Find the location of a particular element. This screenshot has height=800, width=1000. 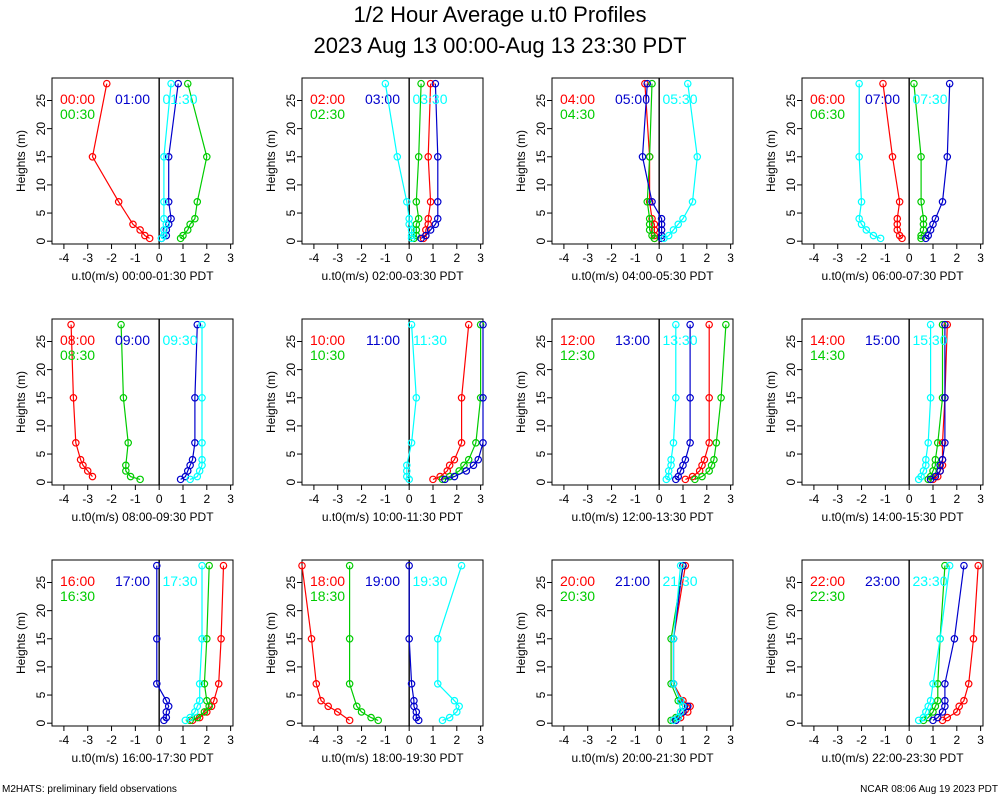

legend-entry: 15:00 is located at coordinates (882, 340).